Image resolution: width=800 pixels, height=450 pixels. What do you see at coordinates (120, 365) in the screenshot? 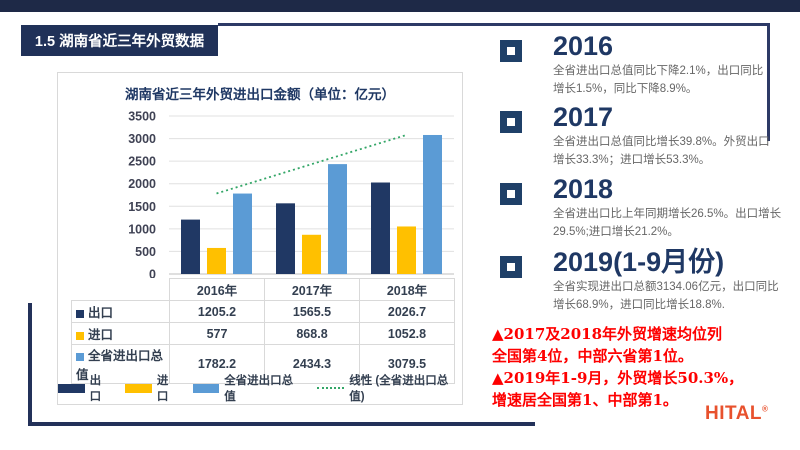
I see `row-label: 全省进出口总值` at bounding box center [120, 365].